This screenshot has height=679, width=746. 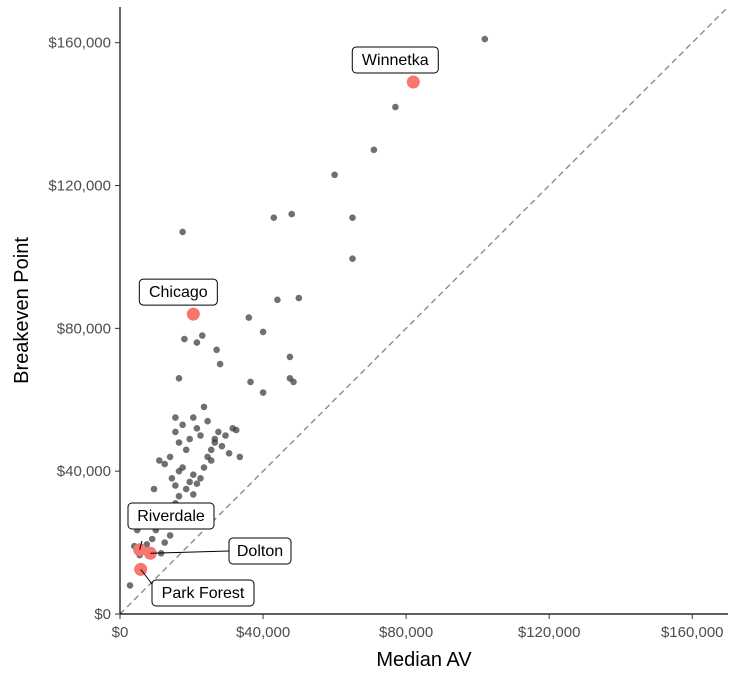 I want to click on callout-park-forest: Park Forest, so click(x=197, y=588).